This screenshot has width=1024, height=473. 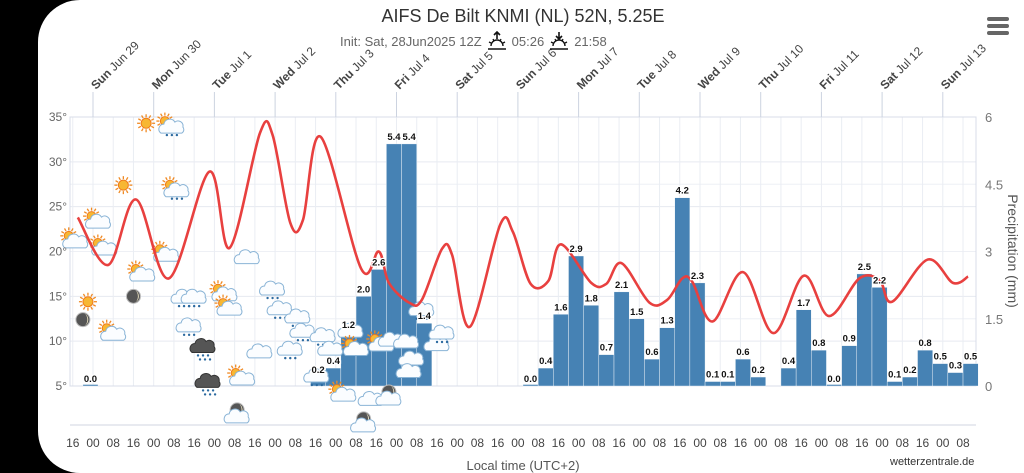 I want to click on precip-value-label: 1.8, so click(x=591, y=298).